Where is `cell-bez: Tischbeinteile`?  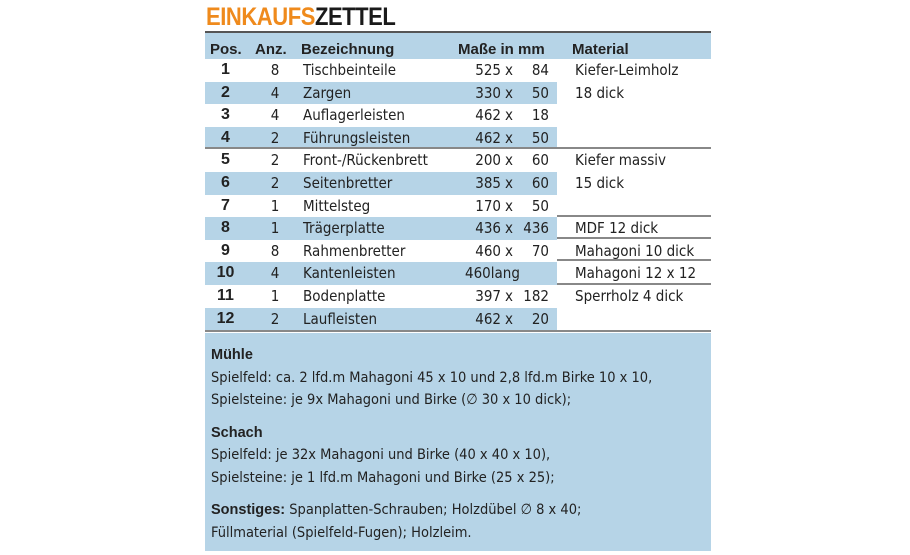
cell-bez: Tischbeinteile is located at coordinates (350, 70).